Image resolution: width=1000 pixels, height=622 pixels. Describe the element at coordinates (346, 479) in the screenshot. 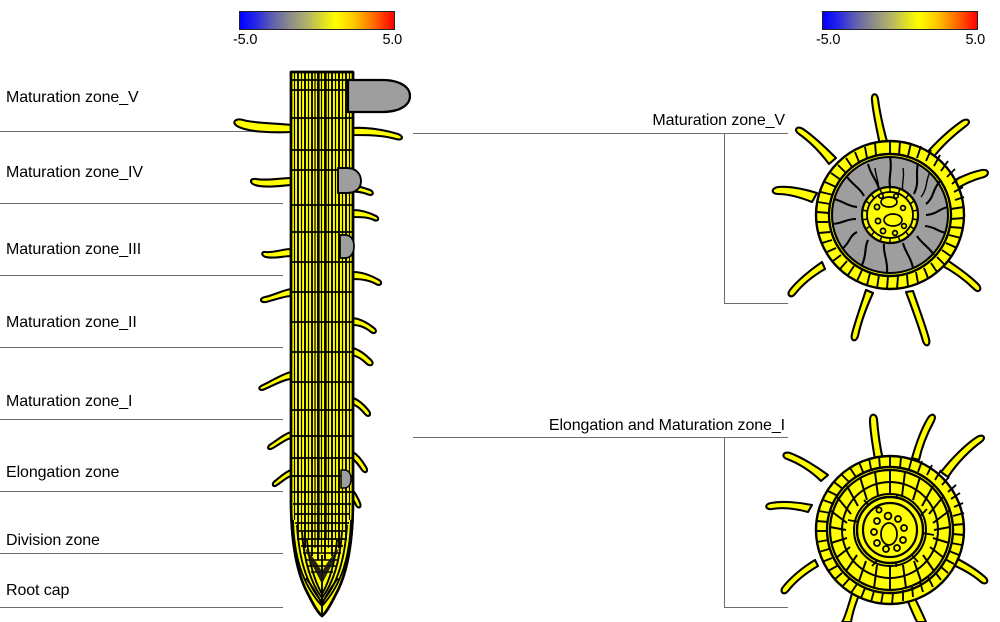

I see `lateral-root-primordium-tiny` at that location.